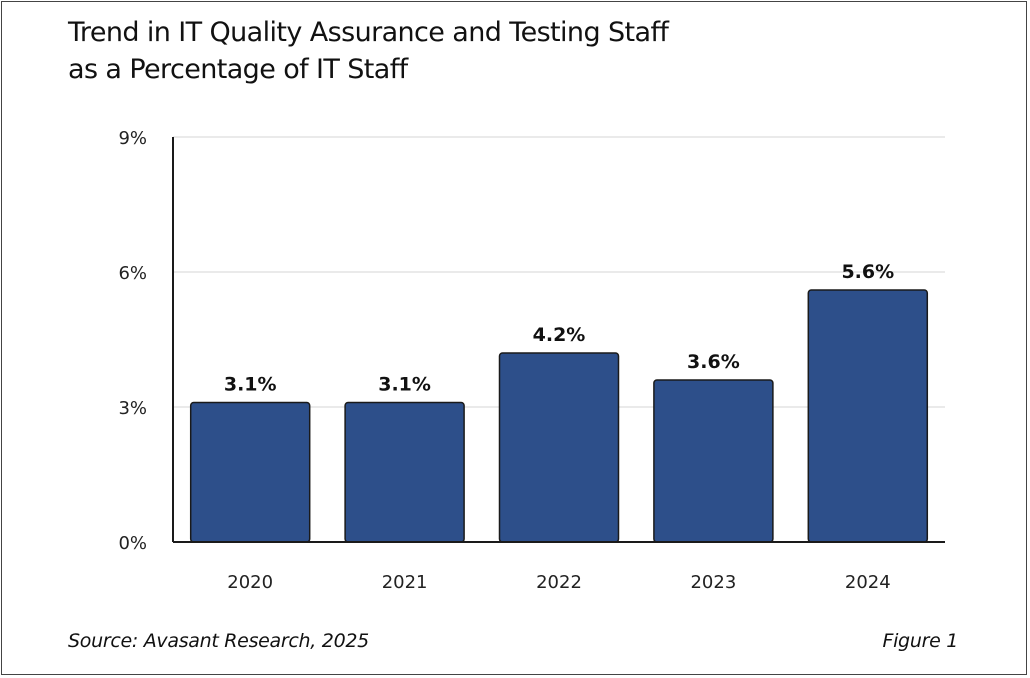 This screenshot has height=678, width=1030. Describe the element at coordinates (238, 69) in the screenshot. I see `chart-title-line-2: as a Percentage of IT Staff` at that location.